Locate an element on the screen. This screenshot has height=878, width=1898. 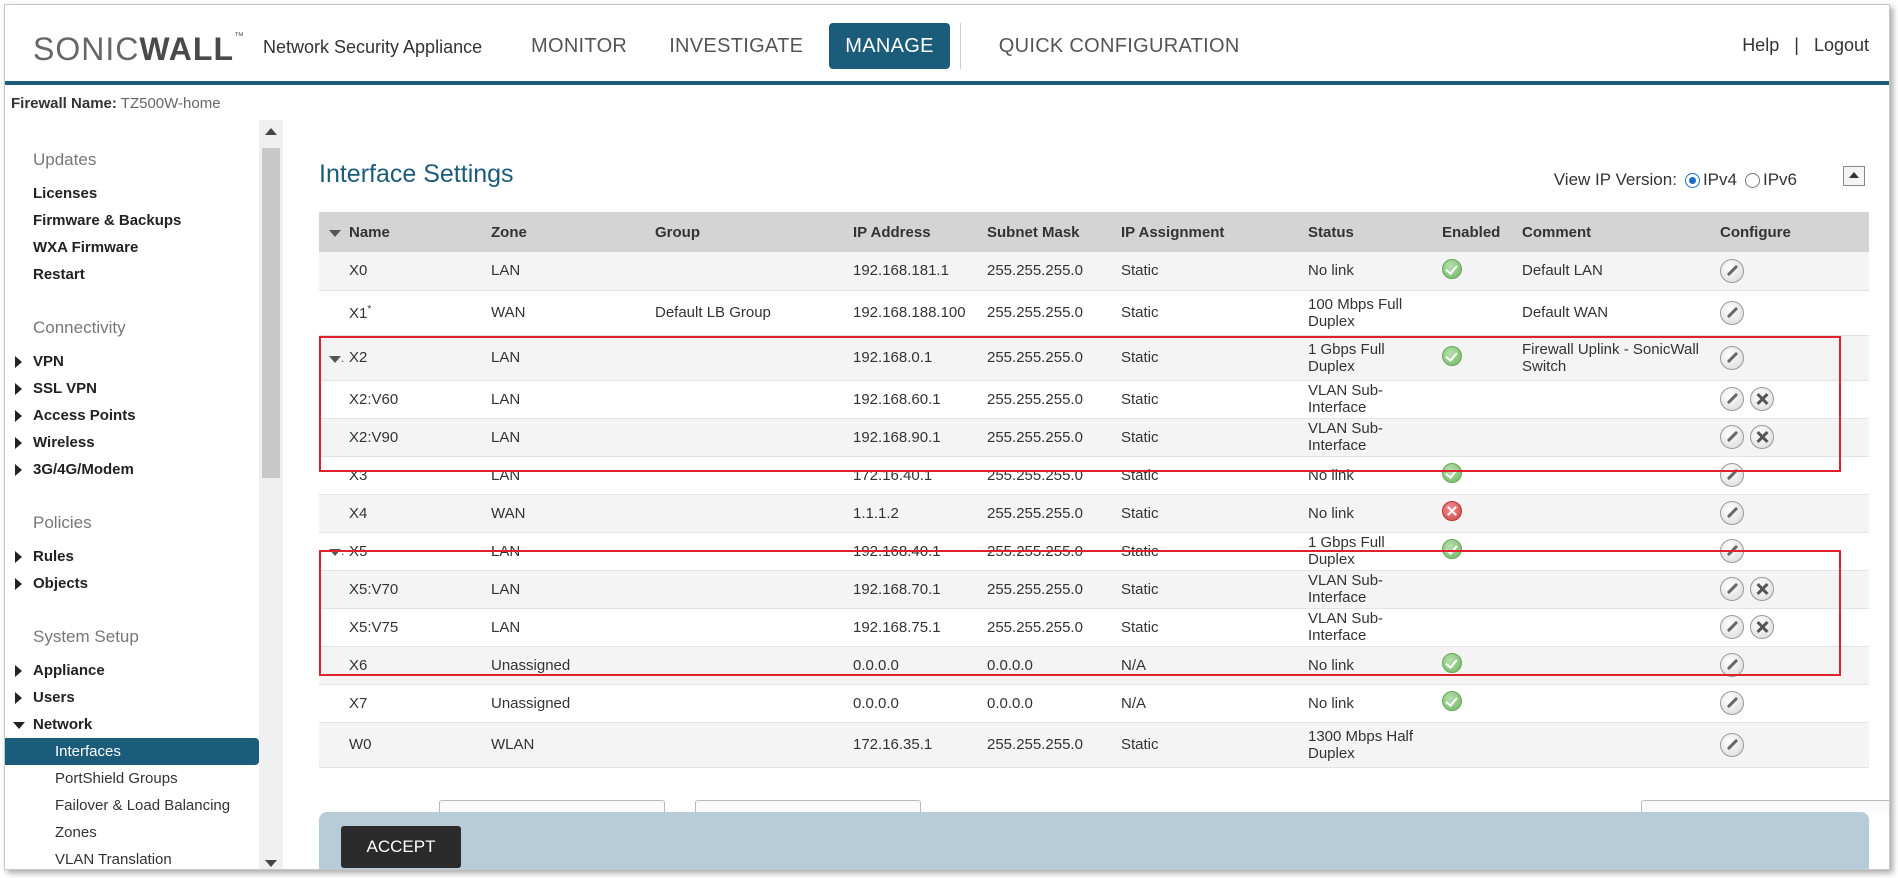
sidebar-item-failover-load-balancing: Failover & Load Balancing is located at coordinates (143, 805).